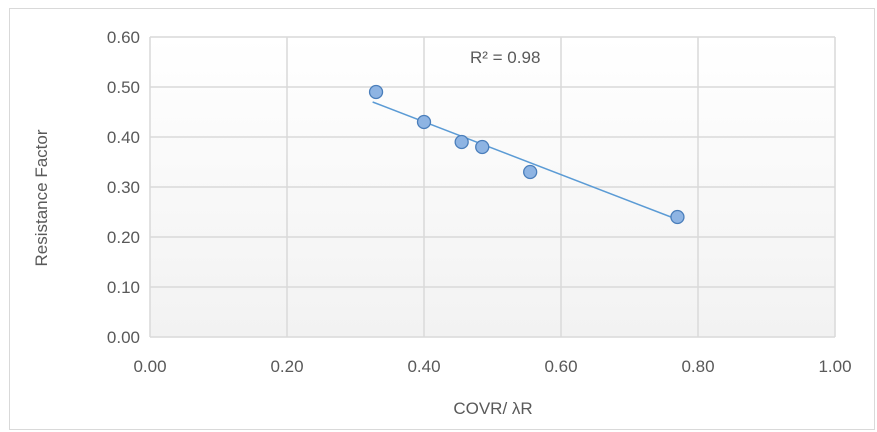 The width and height of the screenshot is (877, 432). I want to click on x-tick-label: 0.00, so click(149, 366).